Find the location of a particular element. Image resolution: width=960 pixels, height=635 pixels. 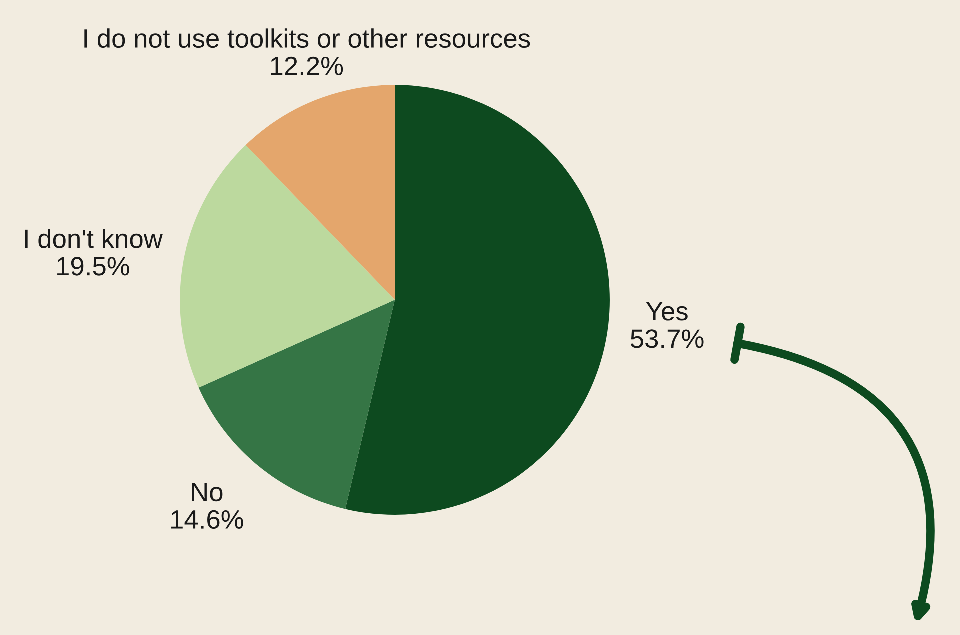

slice-label: I do not use toolkits or other resources is located at coordinates (307, 38).